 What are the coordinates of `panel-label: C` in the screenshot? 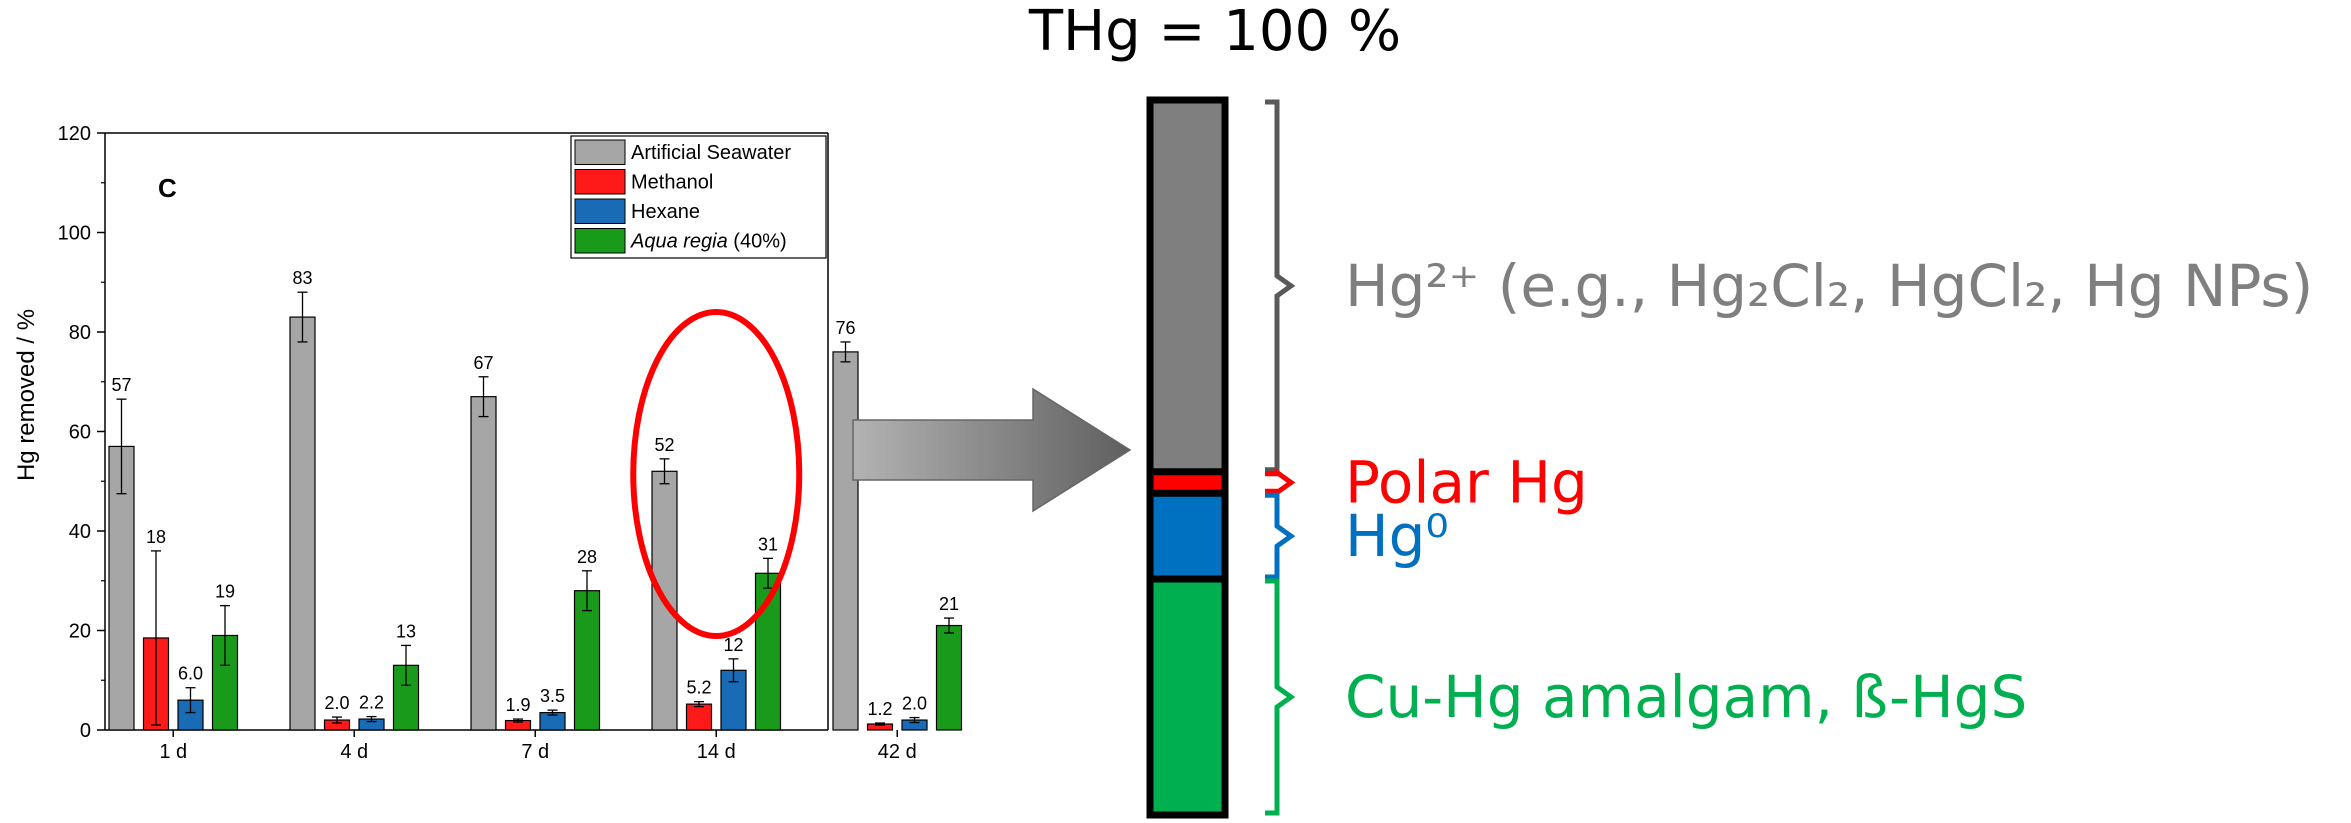 It's located at (167, 188).